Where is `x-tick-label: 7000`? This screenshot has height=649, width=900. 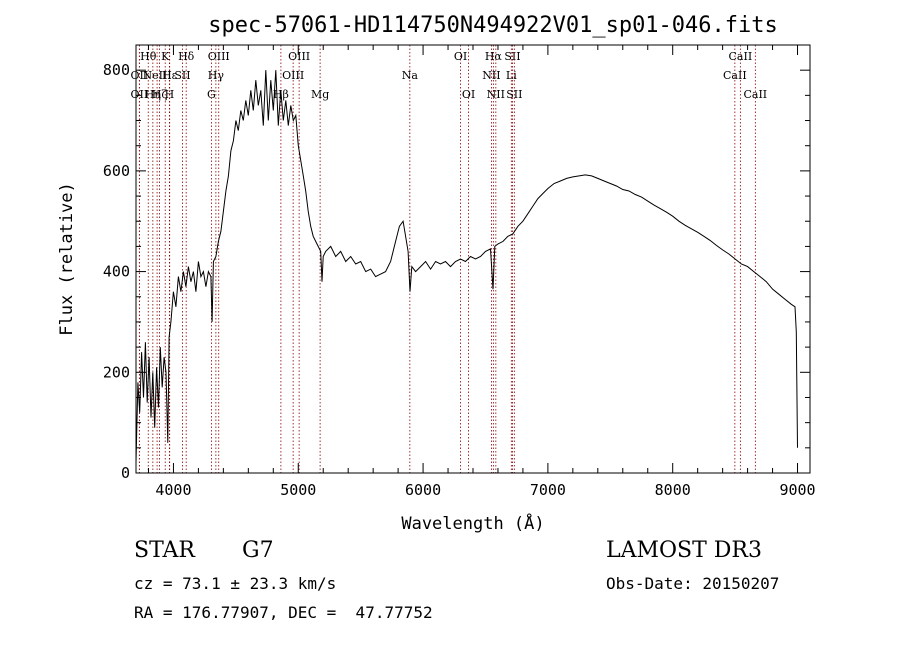
x-tick-label: 7000 is located at coordinates (548, 490).